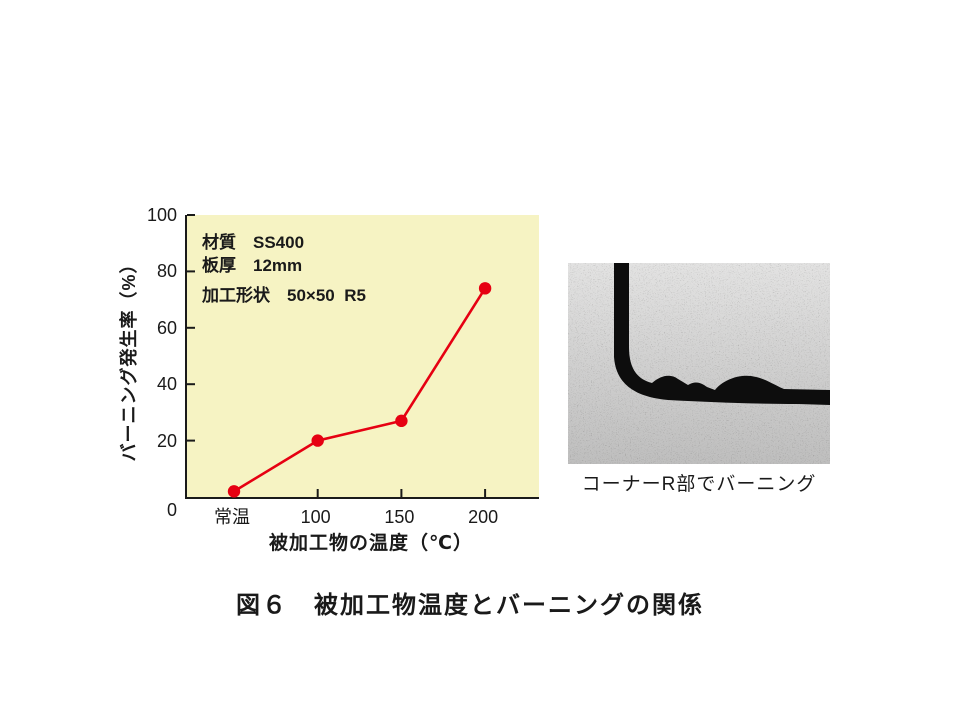 This screenshot has height=720, width=960. What do you see at coordinates (315, 517) in the screenshot?
I see `x-tick-label: 100` at bounding box center [315, 517].